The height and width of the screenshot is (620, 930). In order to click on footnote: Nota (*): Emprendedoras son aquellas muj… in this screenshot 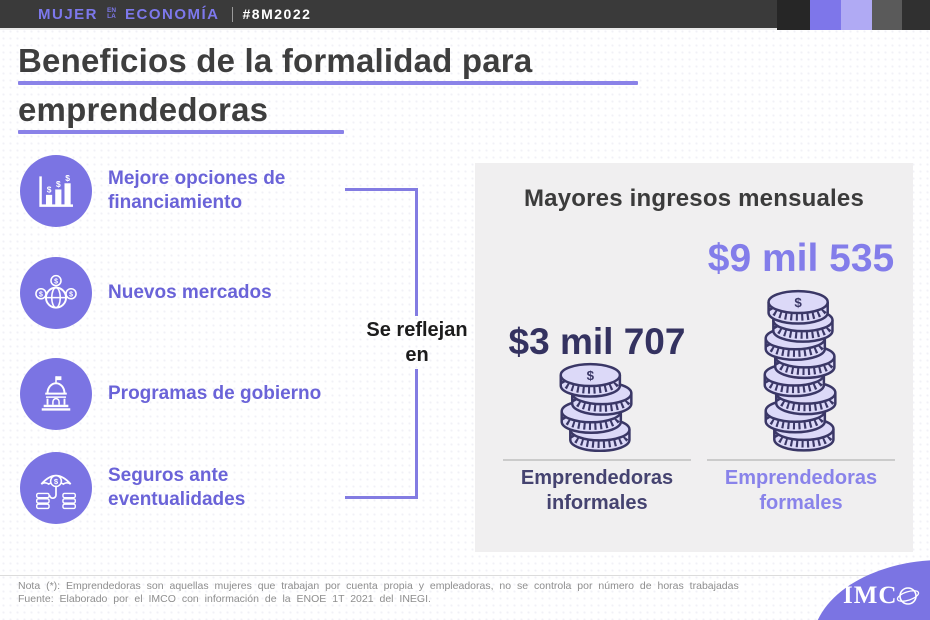, I will do `click(398, 593)`.